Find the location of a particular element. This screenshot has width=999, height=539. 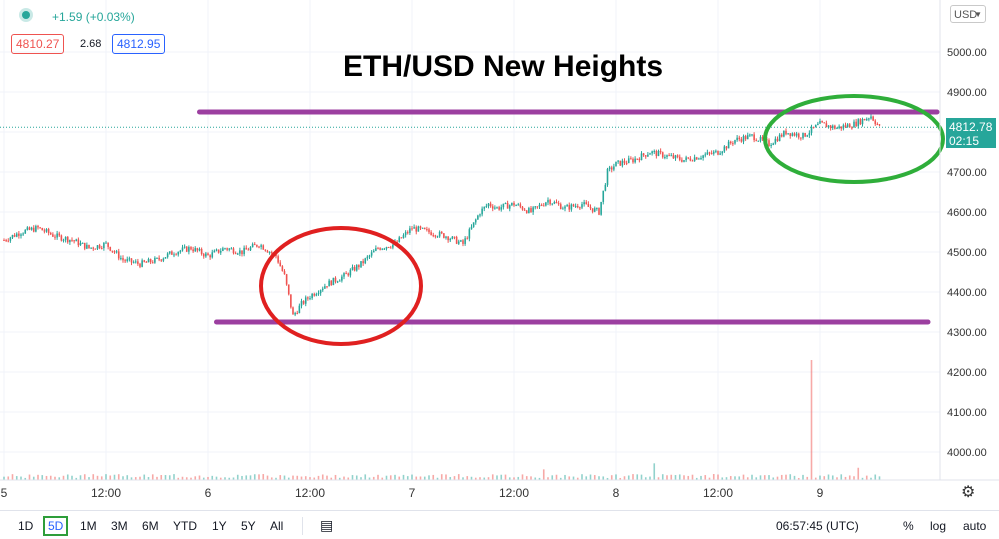

auto-scale-toggle: auto is located at coordinates (975, 526).